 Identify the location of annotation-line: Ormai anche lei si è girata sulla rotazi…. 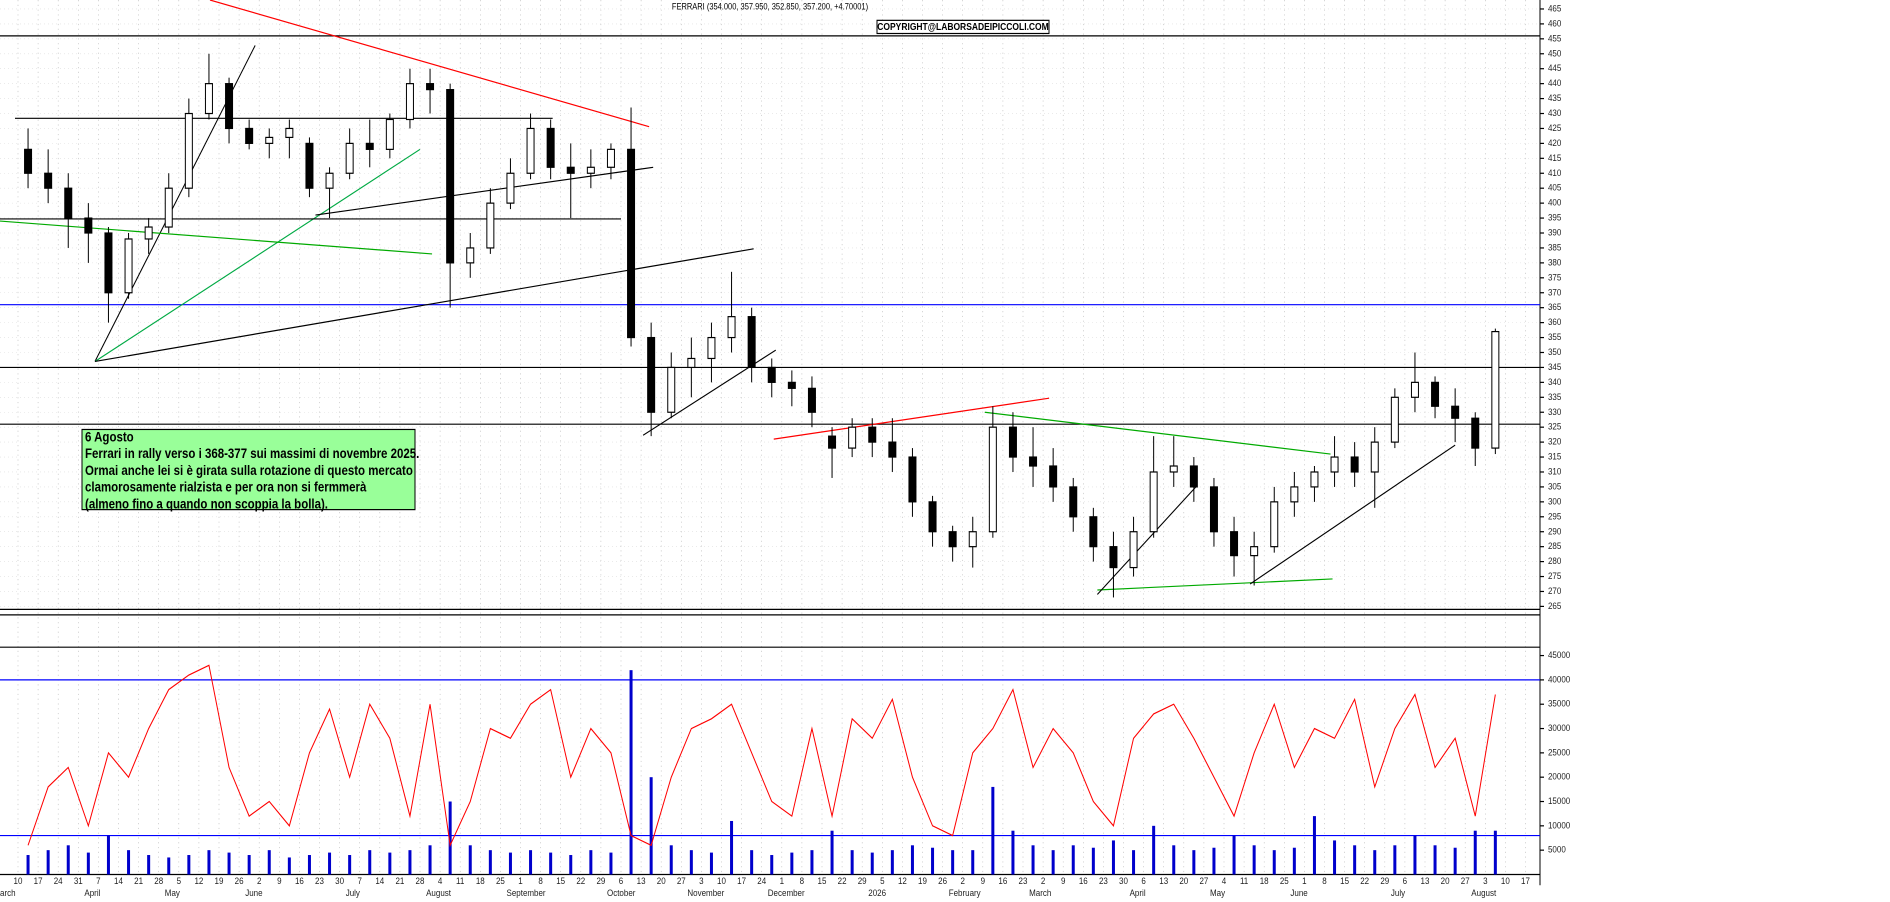
(249, 470).